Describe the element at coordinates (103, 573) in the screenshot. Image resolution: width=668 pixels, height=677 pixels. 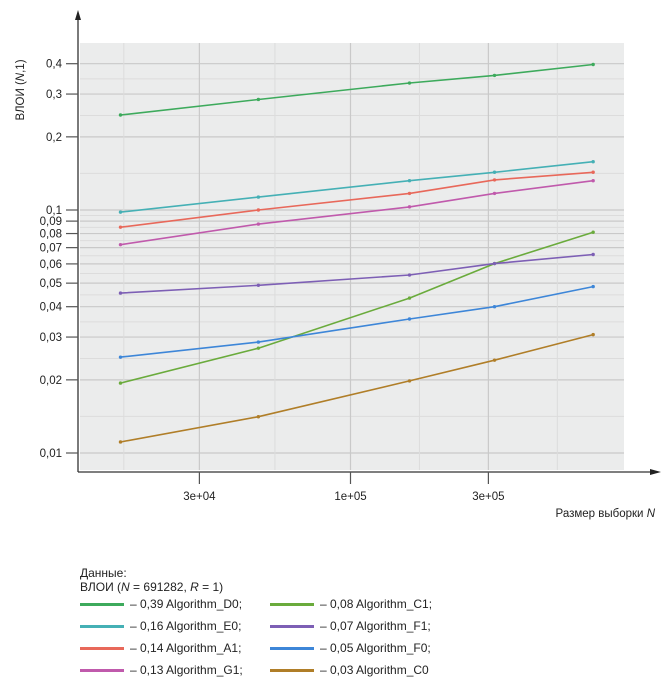
I see `legend-title: Данные:` at that location.